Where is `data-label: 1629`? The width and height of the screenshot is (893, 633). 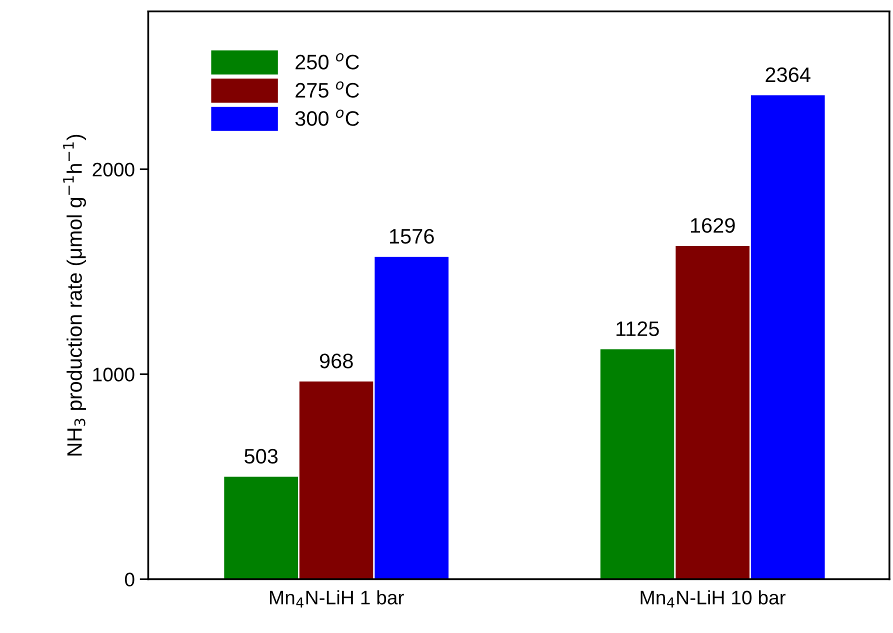 data-label: 1629 is located at coordinates (713, 225).